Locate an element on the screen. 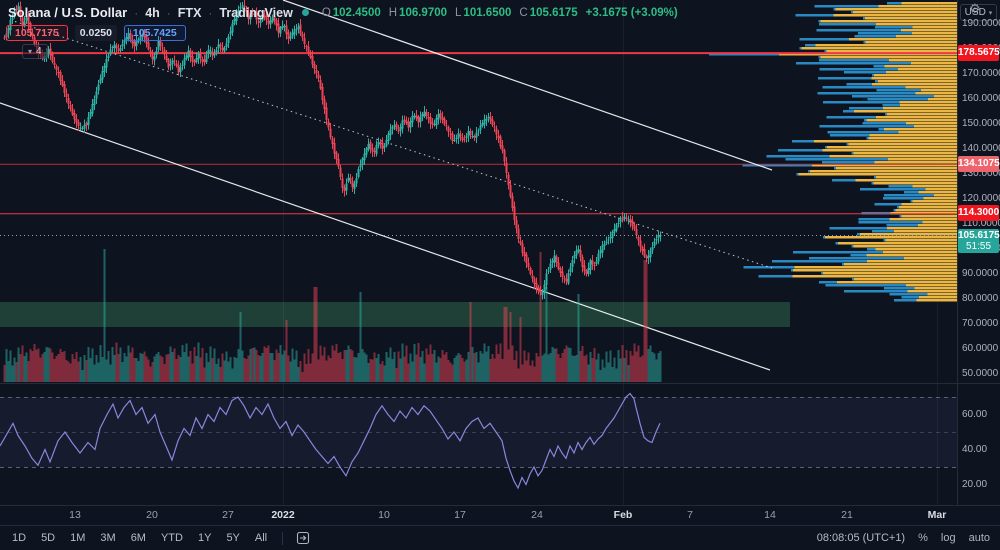 The height and width of the screenshot is (550, 1000). interval-label: 4h is located at coordinates (152, 12).